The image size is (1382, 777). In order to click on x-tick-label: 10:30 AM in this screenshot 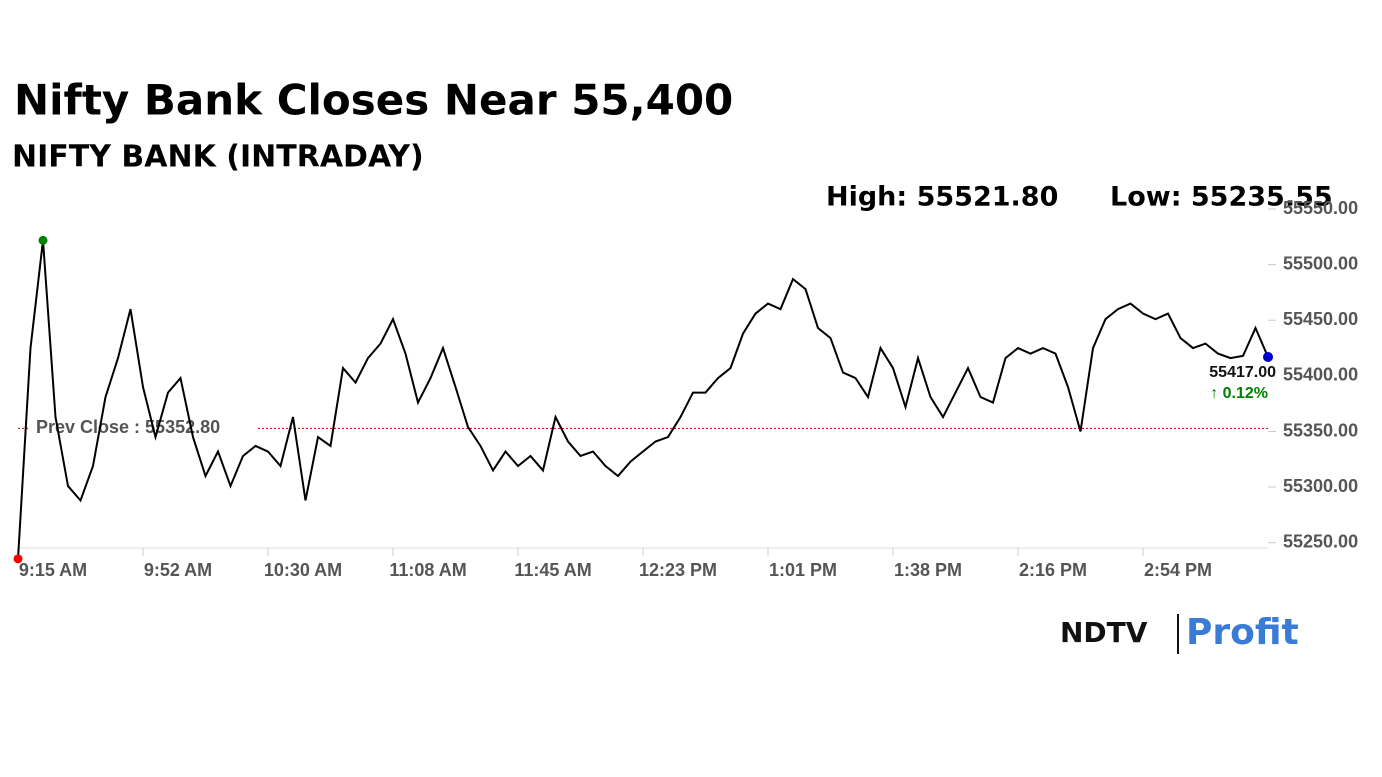, I will do `click(303, 570)`.